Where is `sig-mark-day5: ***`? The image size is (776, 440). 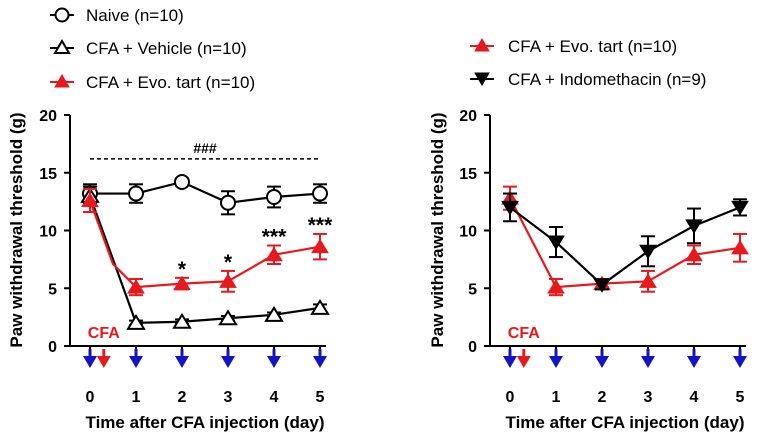 sig-mark-day5: *** is located at coordinates (320, 225).